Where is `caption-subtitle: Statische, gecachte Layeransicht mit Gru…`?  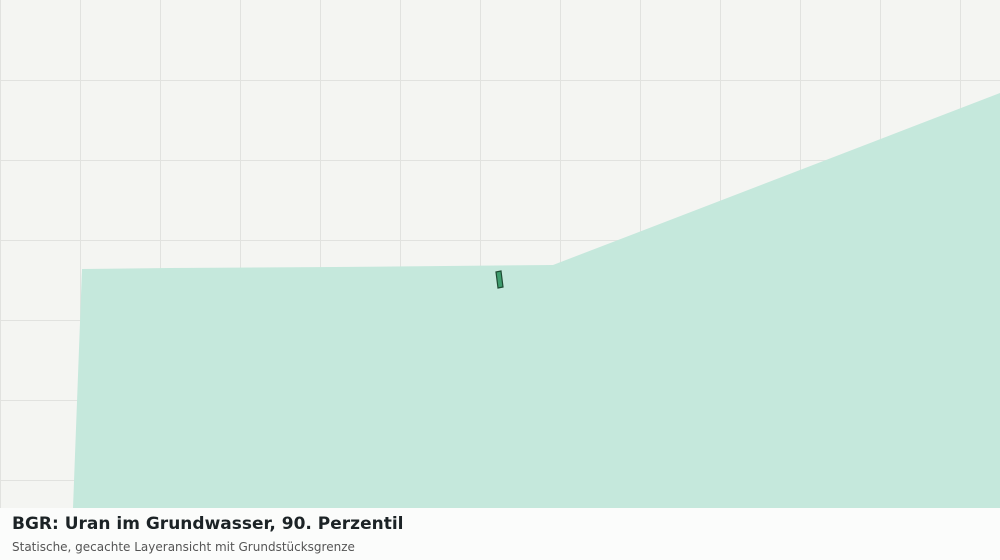 caption-subtitle: Statische, gecachte Layeransicht mit Gru… is located at coordinates (183, 547).